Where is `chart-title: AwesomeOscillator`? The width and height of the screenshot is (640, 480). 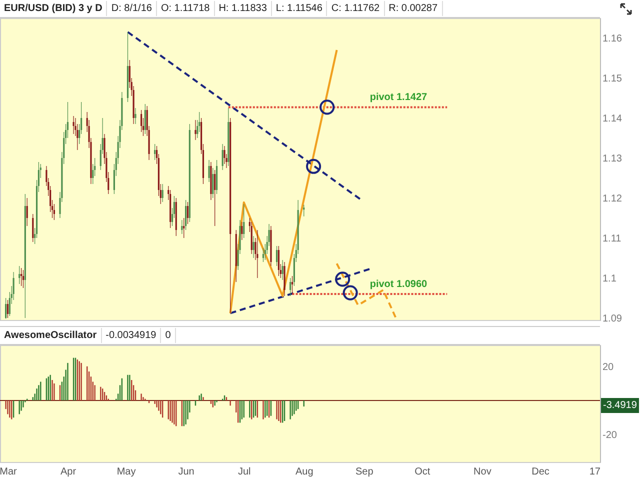 chart-title: AwesomeOscillator is located at coordinates (51, 335).